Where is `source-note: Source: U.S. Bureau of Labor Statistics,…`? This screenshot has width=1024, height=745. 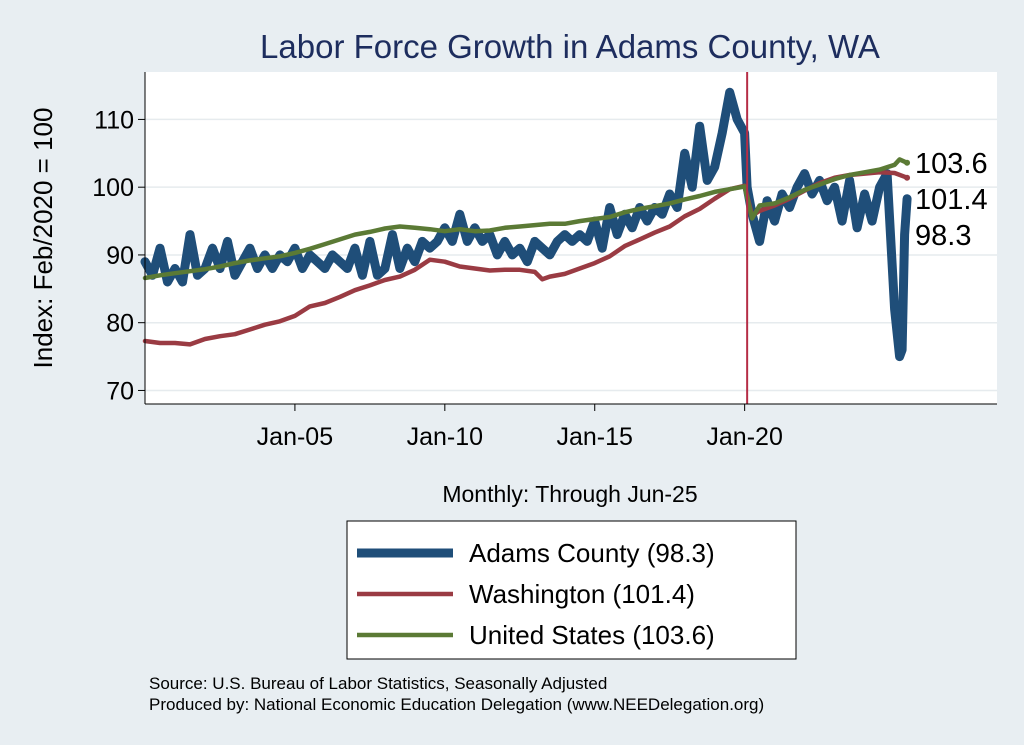 source-note: Source: U.S. Bureau of Labor Statistics,… is located at coordinates (378, 683).